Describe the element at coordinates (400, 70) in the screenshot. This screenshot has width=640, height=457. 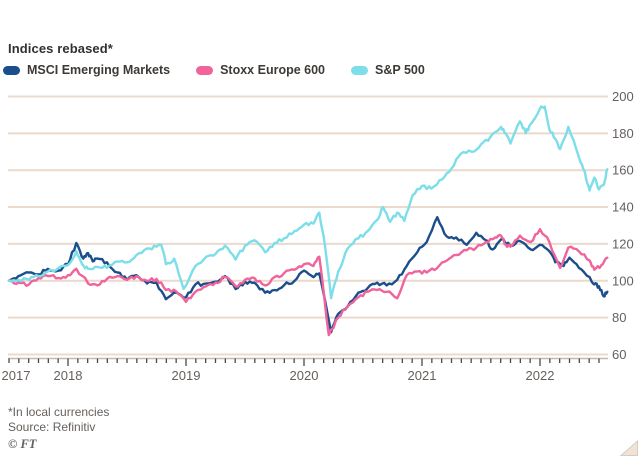
I see `legend-label: S&P 500` at that location.